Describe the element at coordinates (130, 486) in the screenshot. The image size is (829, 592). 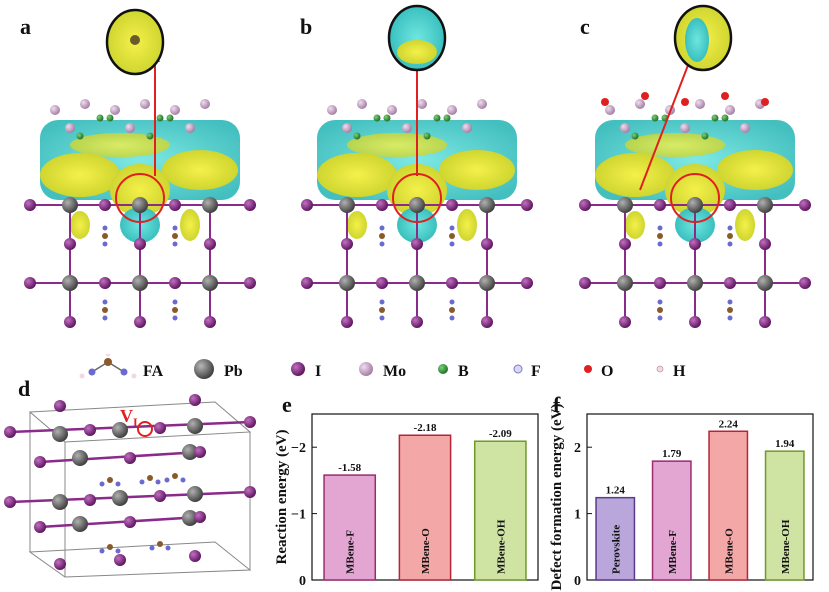
I see `vacancy-structure-panel-d: VI` at that location.